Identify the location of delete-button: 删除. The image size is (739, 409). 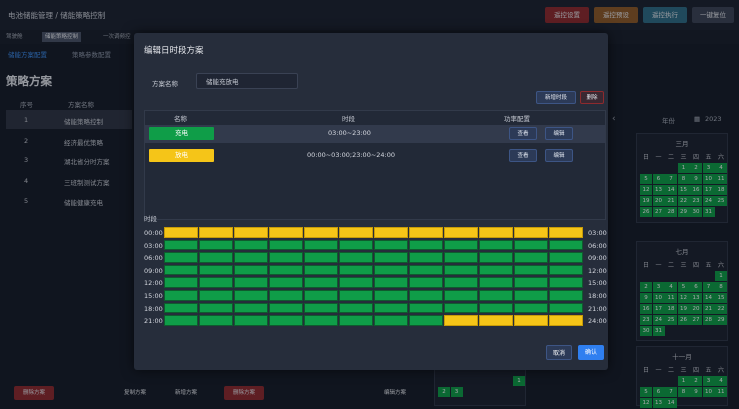
(592, 97).